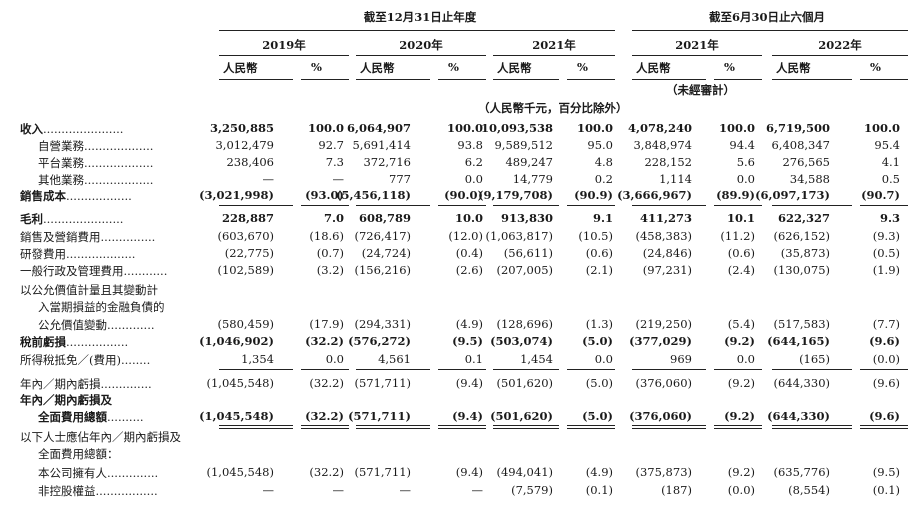 Image resolution: width=920 pixels, height=520 pixels. What do you see at coordinates (595, 236) in the screenshot?
I see `cell-percent: (10.5)` at bounding box center [595, 236].